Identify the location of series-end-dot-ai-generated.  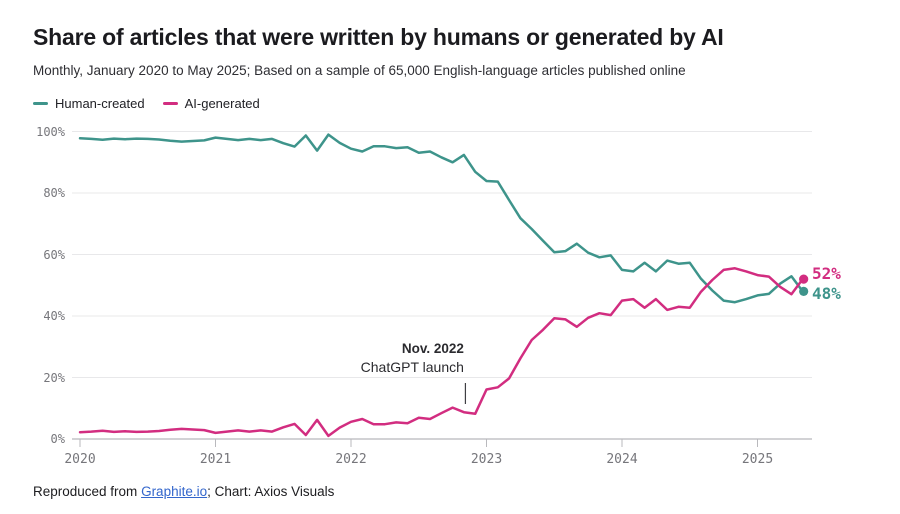
(804, 279).